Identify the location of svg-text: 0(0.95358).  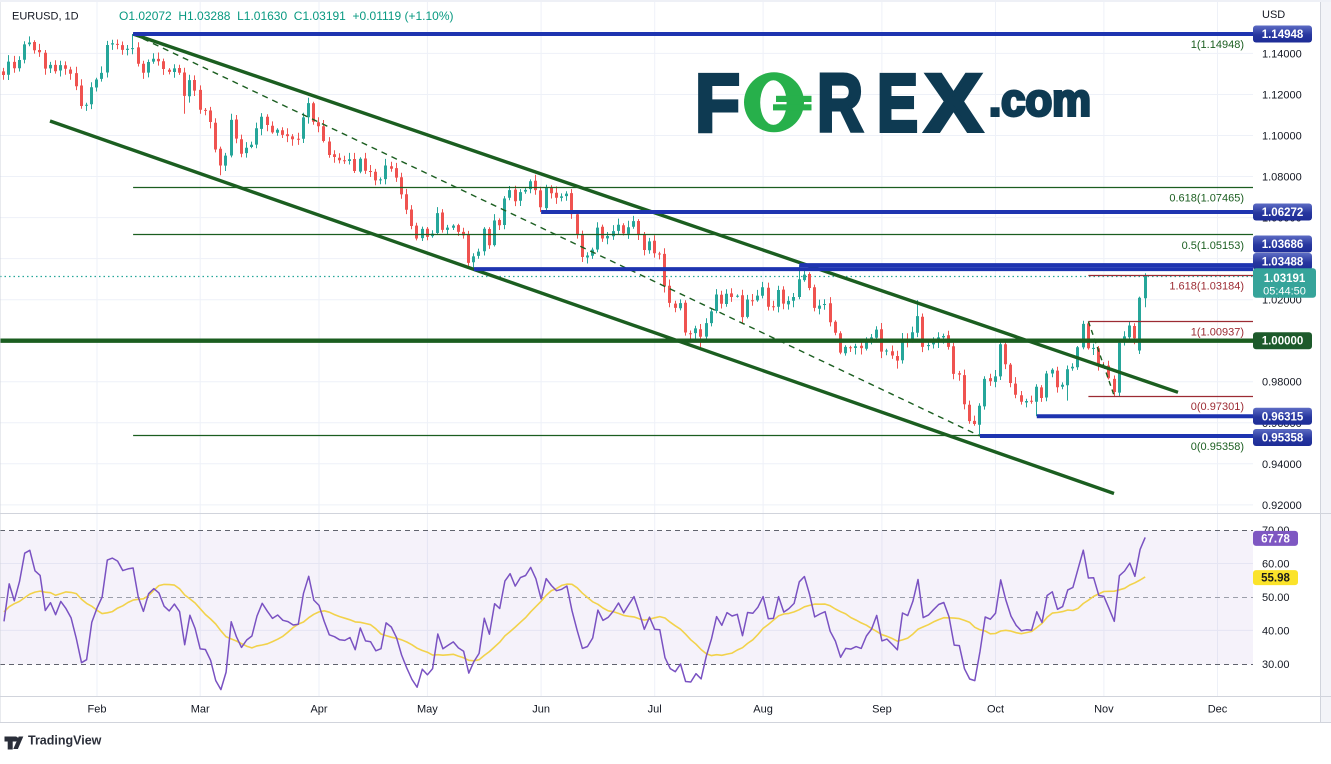
(1217, 447).